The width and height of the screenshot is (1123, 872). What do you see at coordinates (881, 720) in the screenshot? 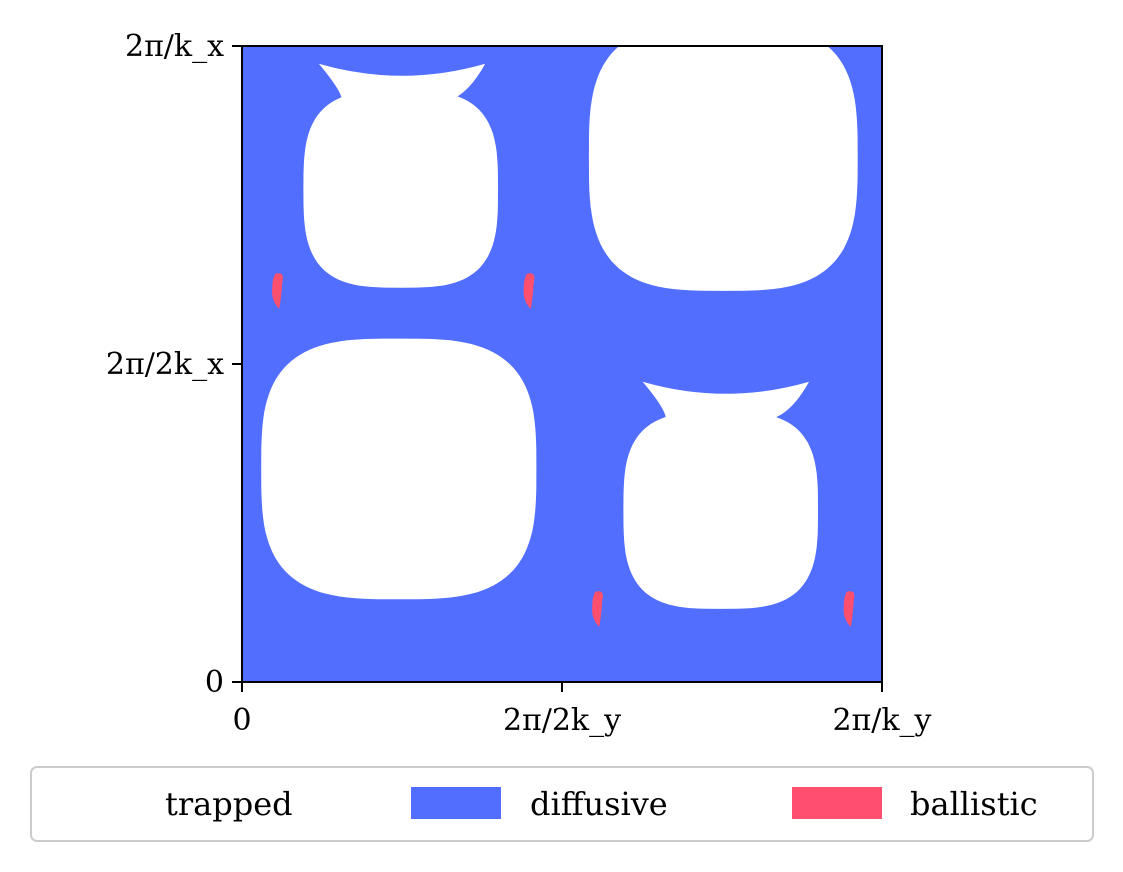
I see `x-tick-label: 2π/k_y` at bounding box center [881, 720].